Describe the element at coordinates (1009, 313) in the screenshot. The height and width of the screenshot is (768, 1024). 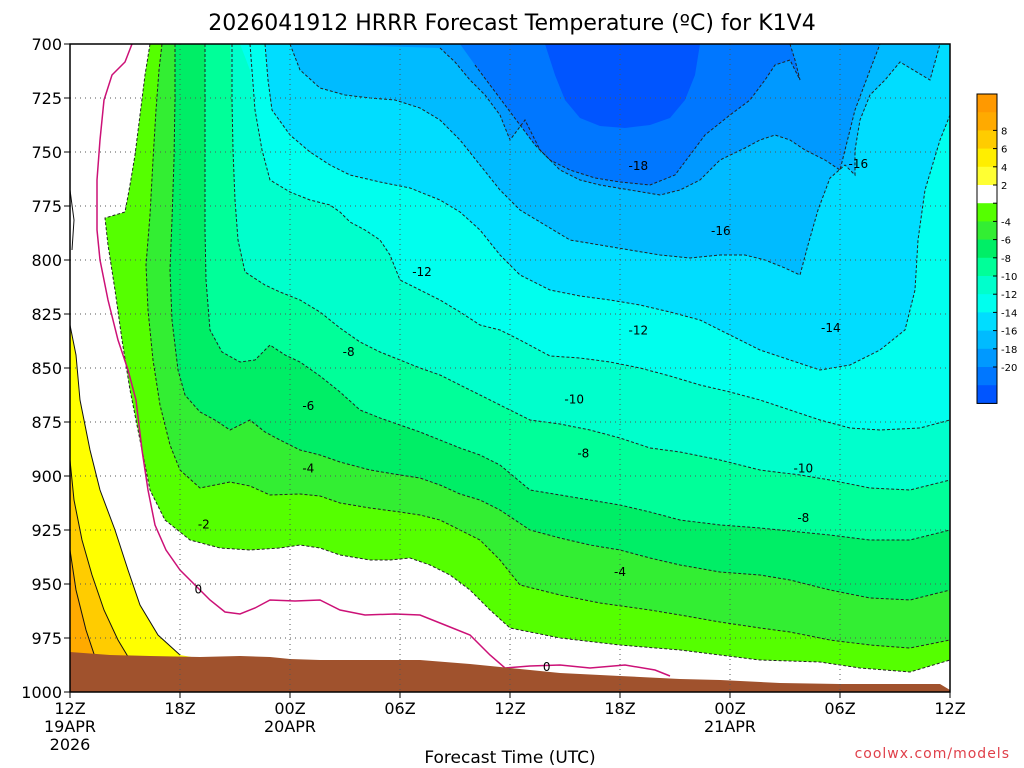
I see `colorbar-label: -14` at that location.